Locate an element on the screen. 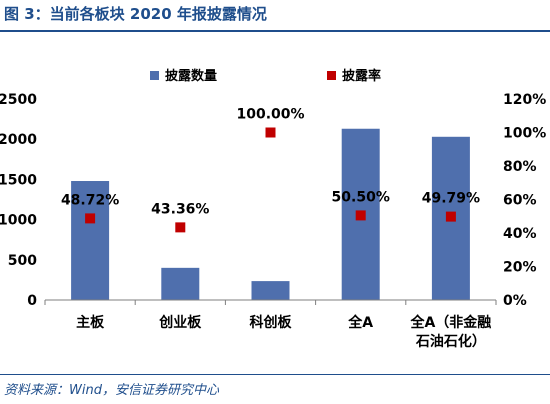 Image resolution: width=550 pixels, height=404 pixels. y-left-tick-label: 1500 is located at coordinates (18, 180).